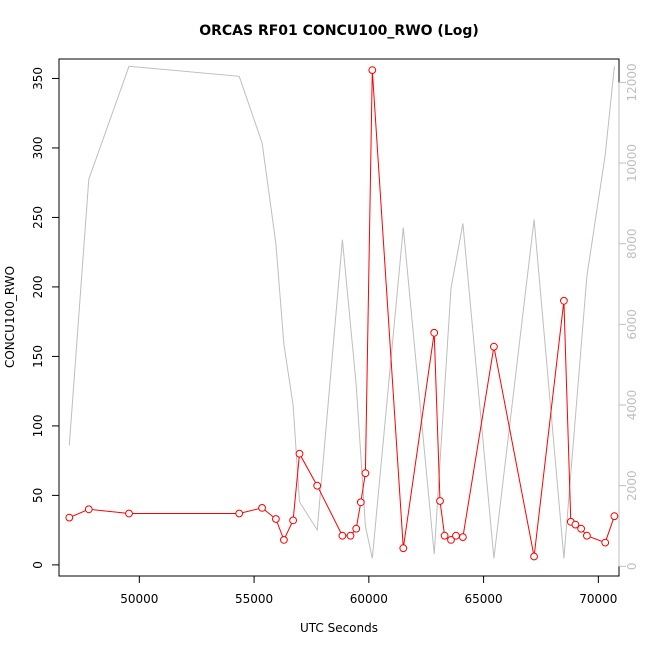  Describe the element at coordinates (632, 243) in the screenshot. I see `y2-tick-label: 8000` at that location.